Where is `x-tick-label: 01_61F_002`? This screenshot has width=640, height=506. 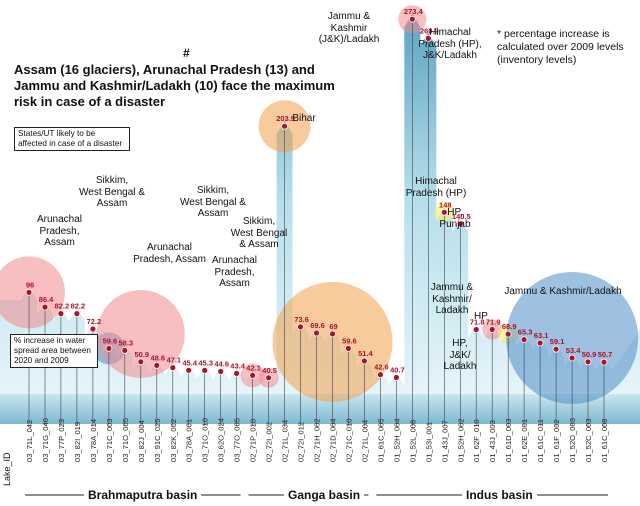 x-tick-label: 01_61F_002 is located at coordinates (556, 440).